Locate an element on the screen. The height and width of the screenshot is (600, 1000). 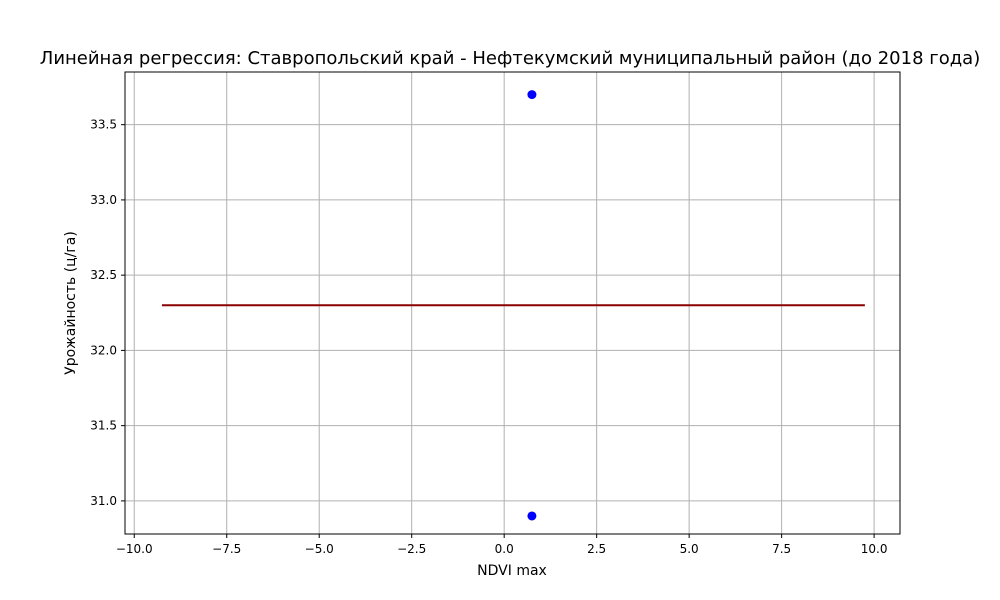
y-tick-label: 31.0 is located at coordinates (103, 501).